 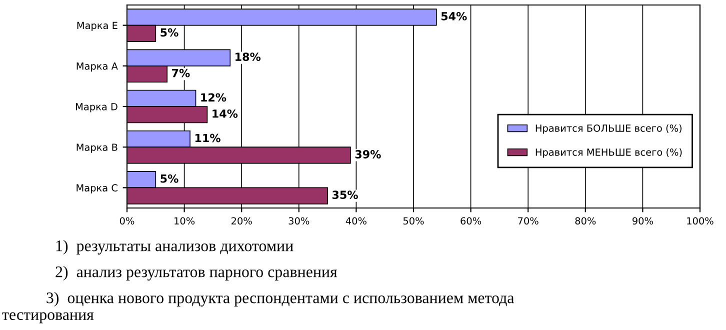 What do you see at coordinates (700, 221) in the screenshot?
I see `x-tick-label: 100%` at bounding box center [700, 221].